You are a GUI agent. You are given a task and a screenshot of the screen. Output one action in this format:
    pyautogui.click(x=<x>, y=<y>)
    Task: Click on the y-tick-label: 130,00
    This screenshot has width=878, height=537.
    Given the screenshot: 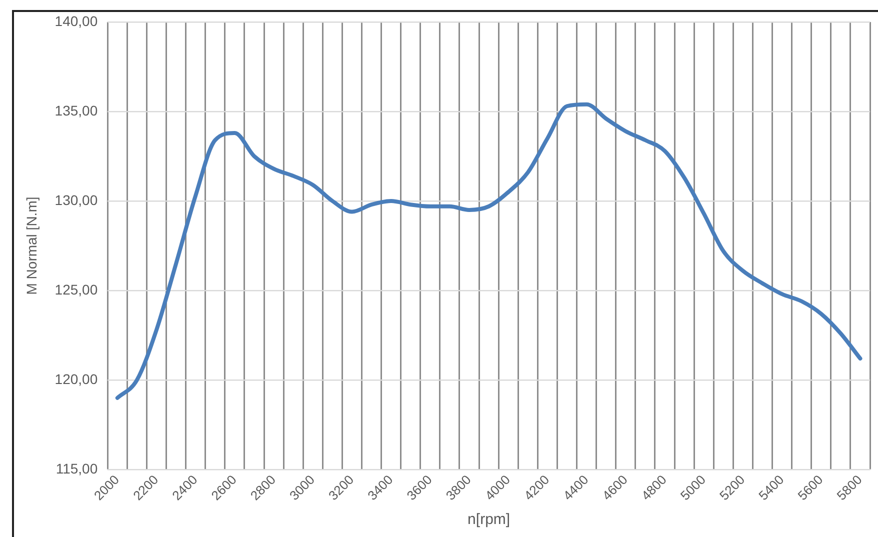 What is the action you would take?
    pyautogui.click(x=76, y=200)
    